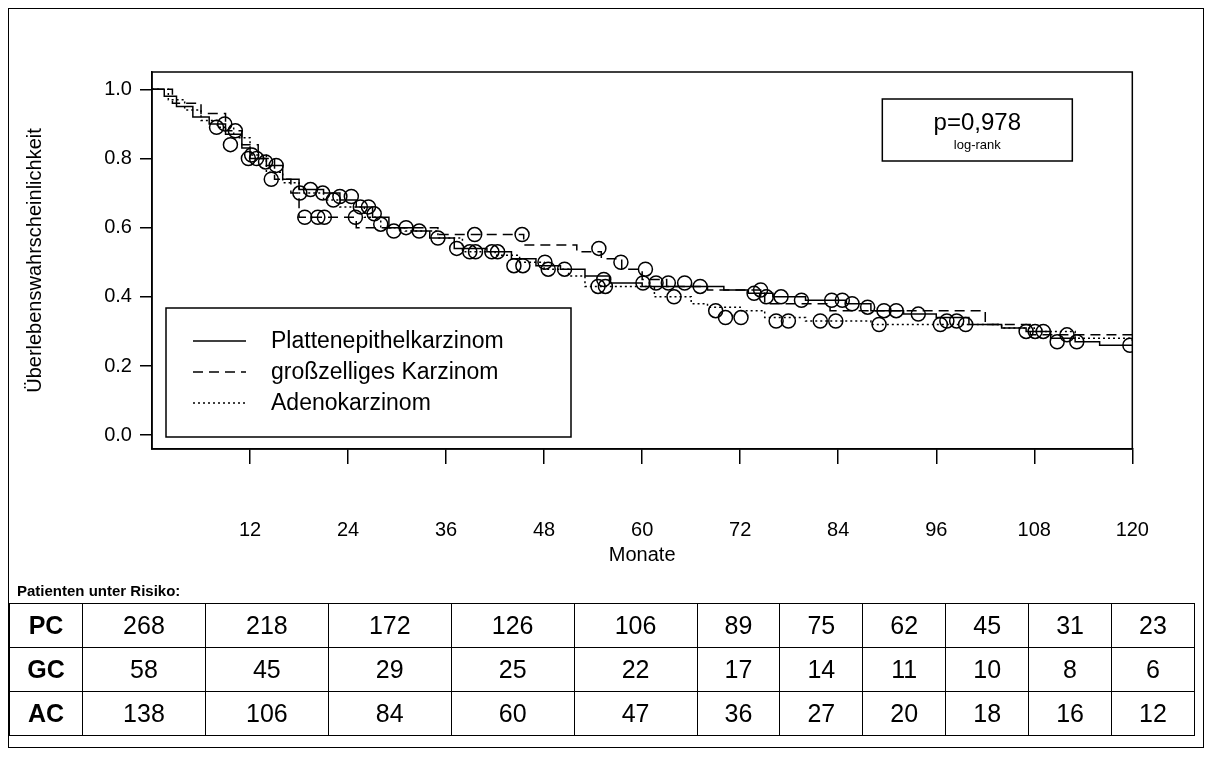 Image resolution: width=1214 pixels, height=760 pixels. Describe the element at coordinates (118, 226) in the screenshot. I see `y-tick-label: 0.6` at that location.